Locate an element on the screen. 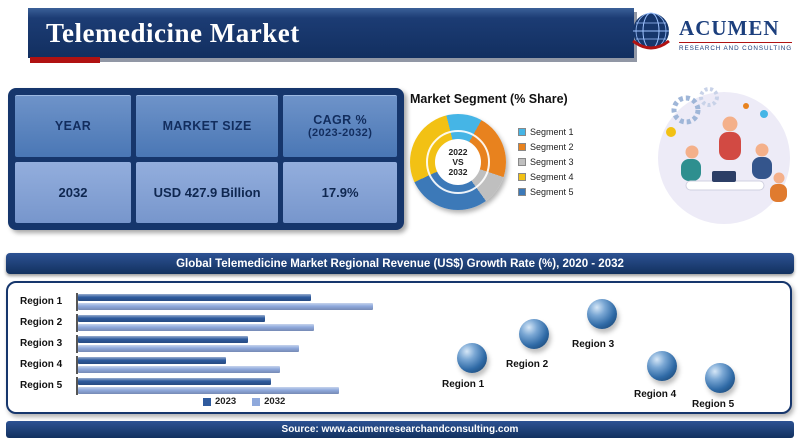  segment-legend-label: Segment 1 is located at coordinates (552, 132).